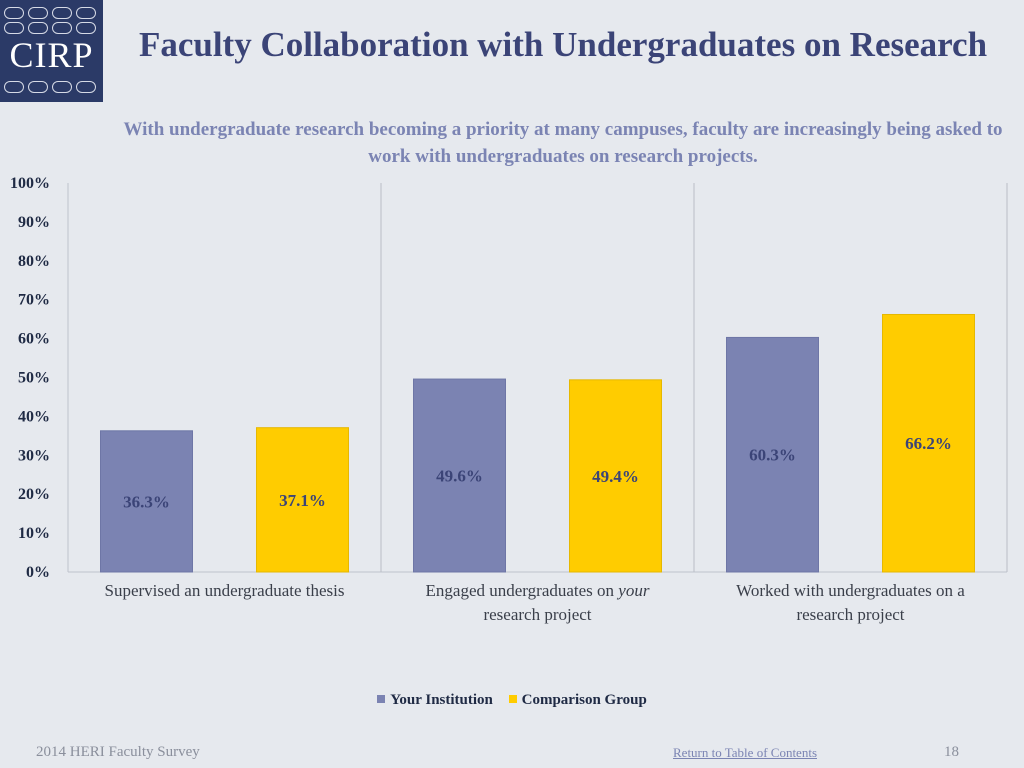  I want to click on cirp-logo: CIRP, so click(51, 51).